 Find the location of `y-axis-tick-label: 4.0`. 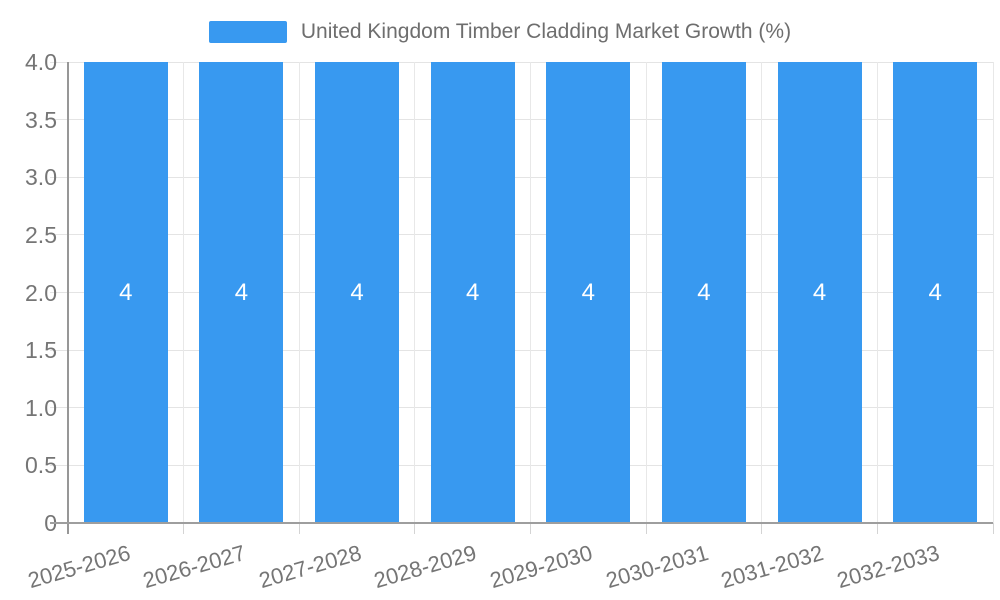

y-axis-tick-label: 4.0 is located at coordinates (41, 62).